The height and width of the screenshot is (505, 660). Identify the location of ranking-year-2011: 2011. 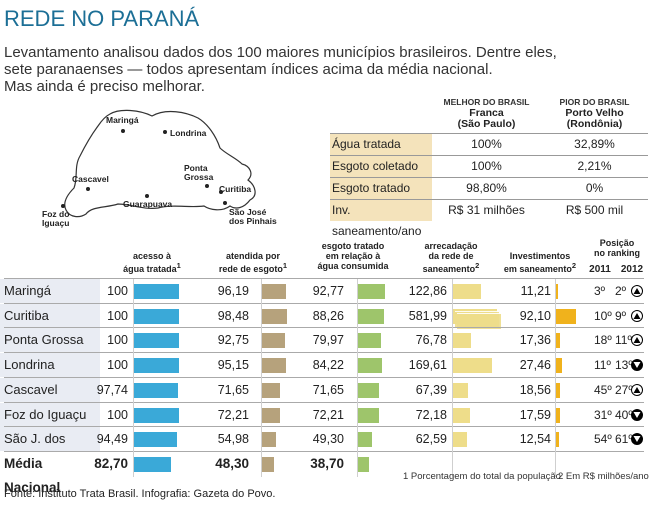
(600, 269).